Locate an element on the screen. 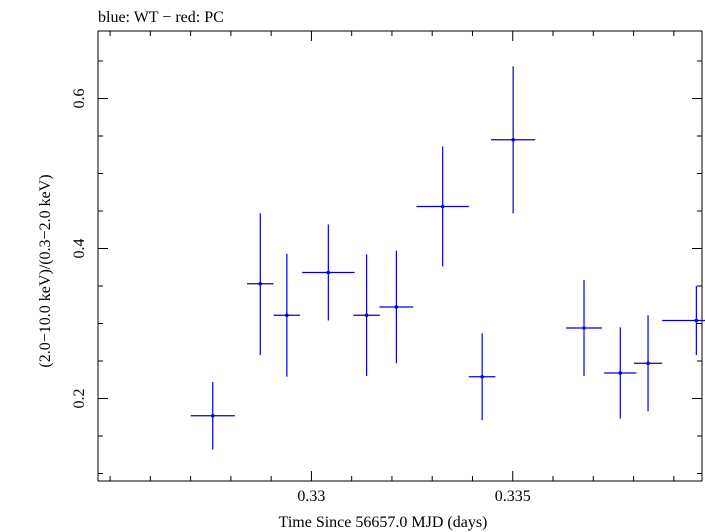 This screenshot has width=705, height=532. chart-title: blue: WT − red: PC is located at coordinates (161, 17).